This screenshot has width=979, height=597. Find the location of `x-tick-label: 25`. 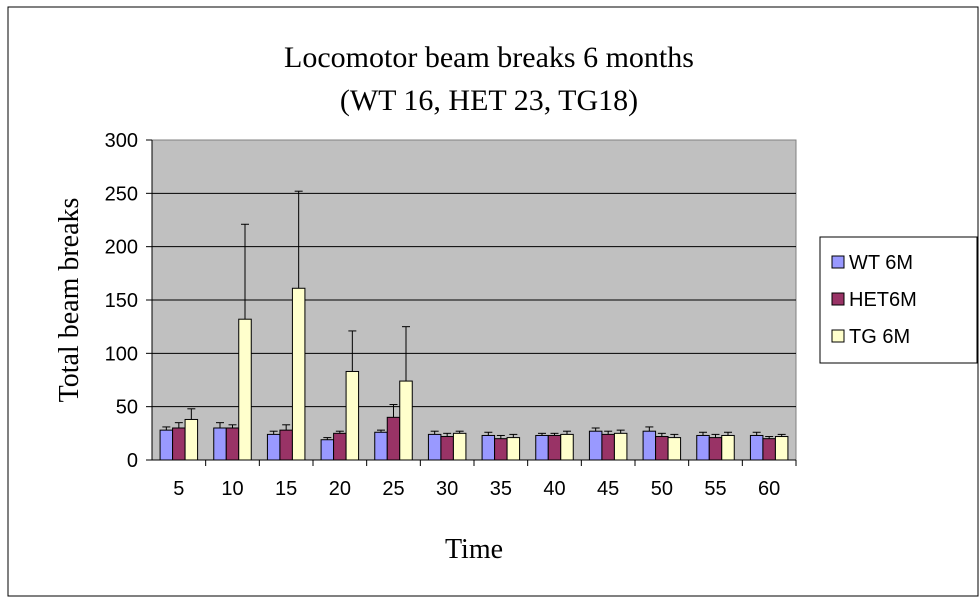

x-tick-label: 25 is located at coordinates (393, 489).